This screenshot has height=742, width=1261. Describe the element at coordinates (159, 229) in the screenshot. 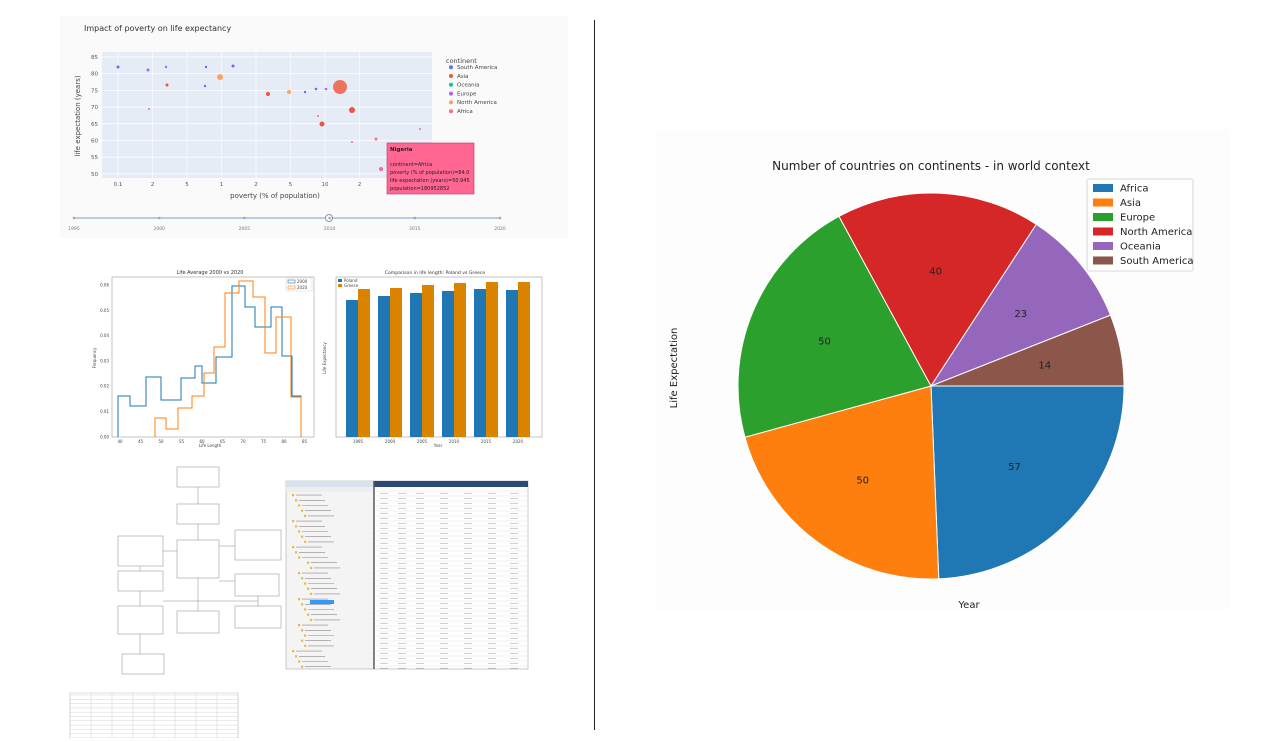

I see `slider-tick-label: 2000` at that location.